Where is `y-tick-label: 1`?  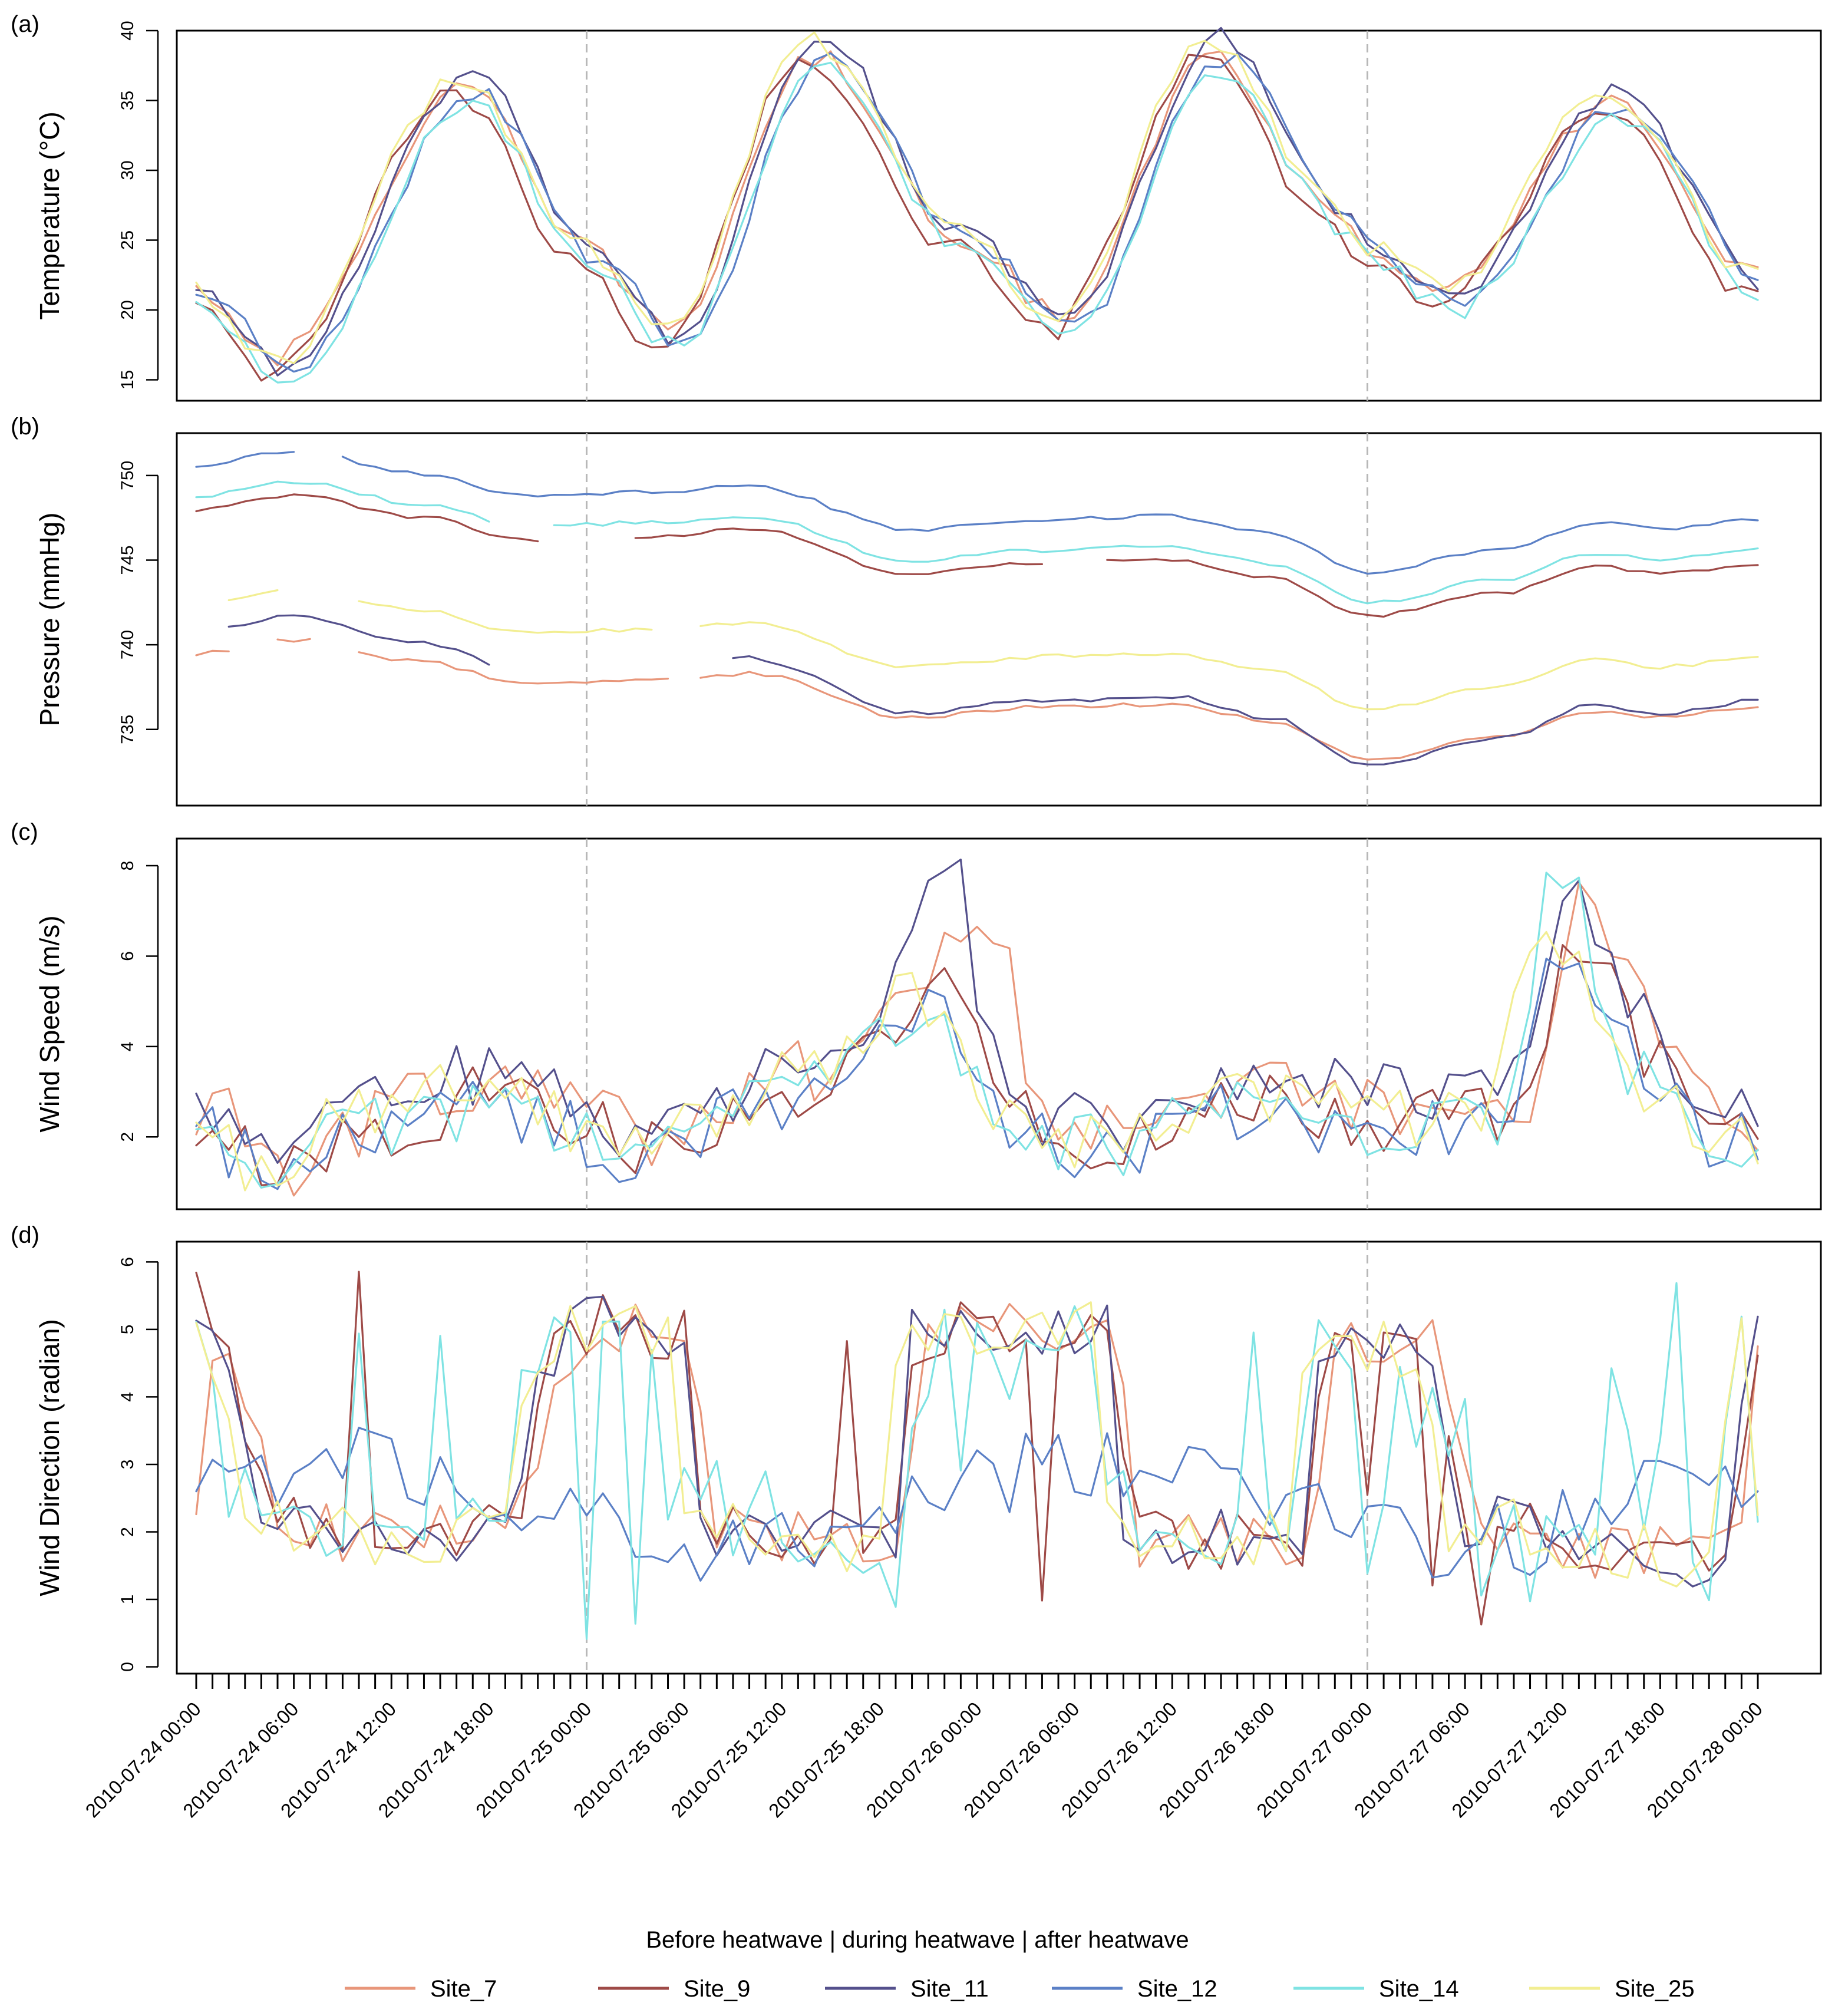
y-tick-label: 1 is located at coordinates (127, 1600).